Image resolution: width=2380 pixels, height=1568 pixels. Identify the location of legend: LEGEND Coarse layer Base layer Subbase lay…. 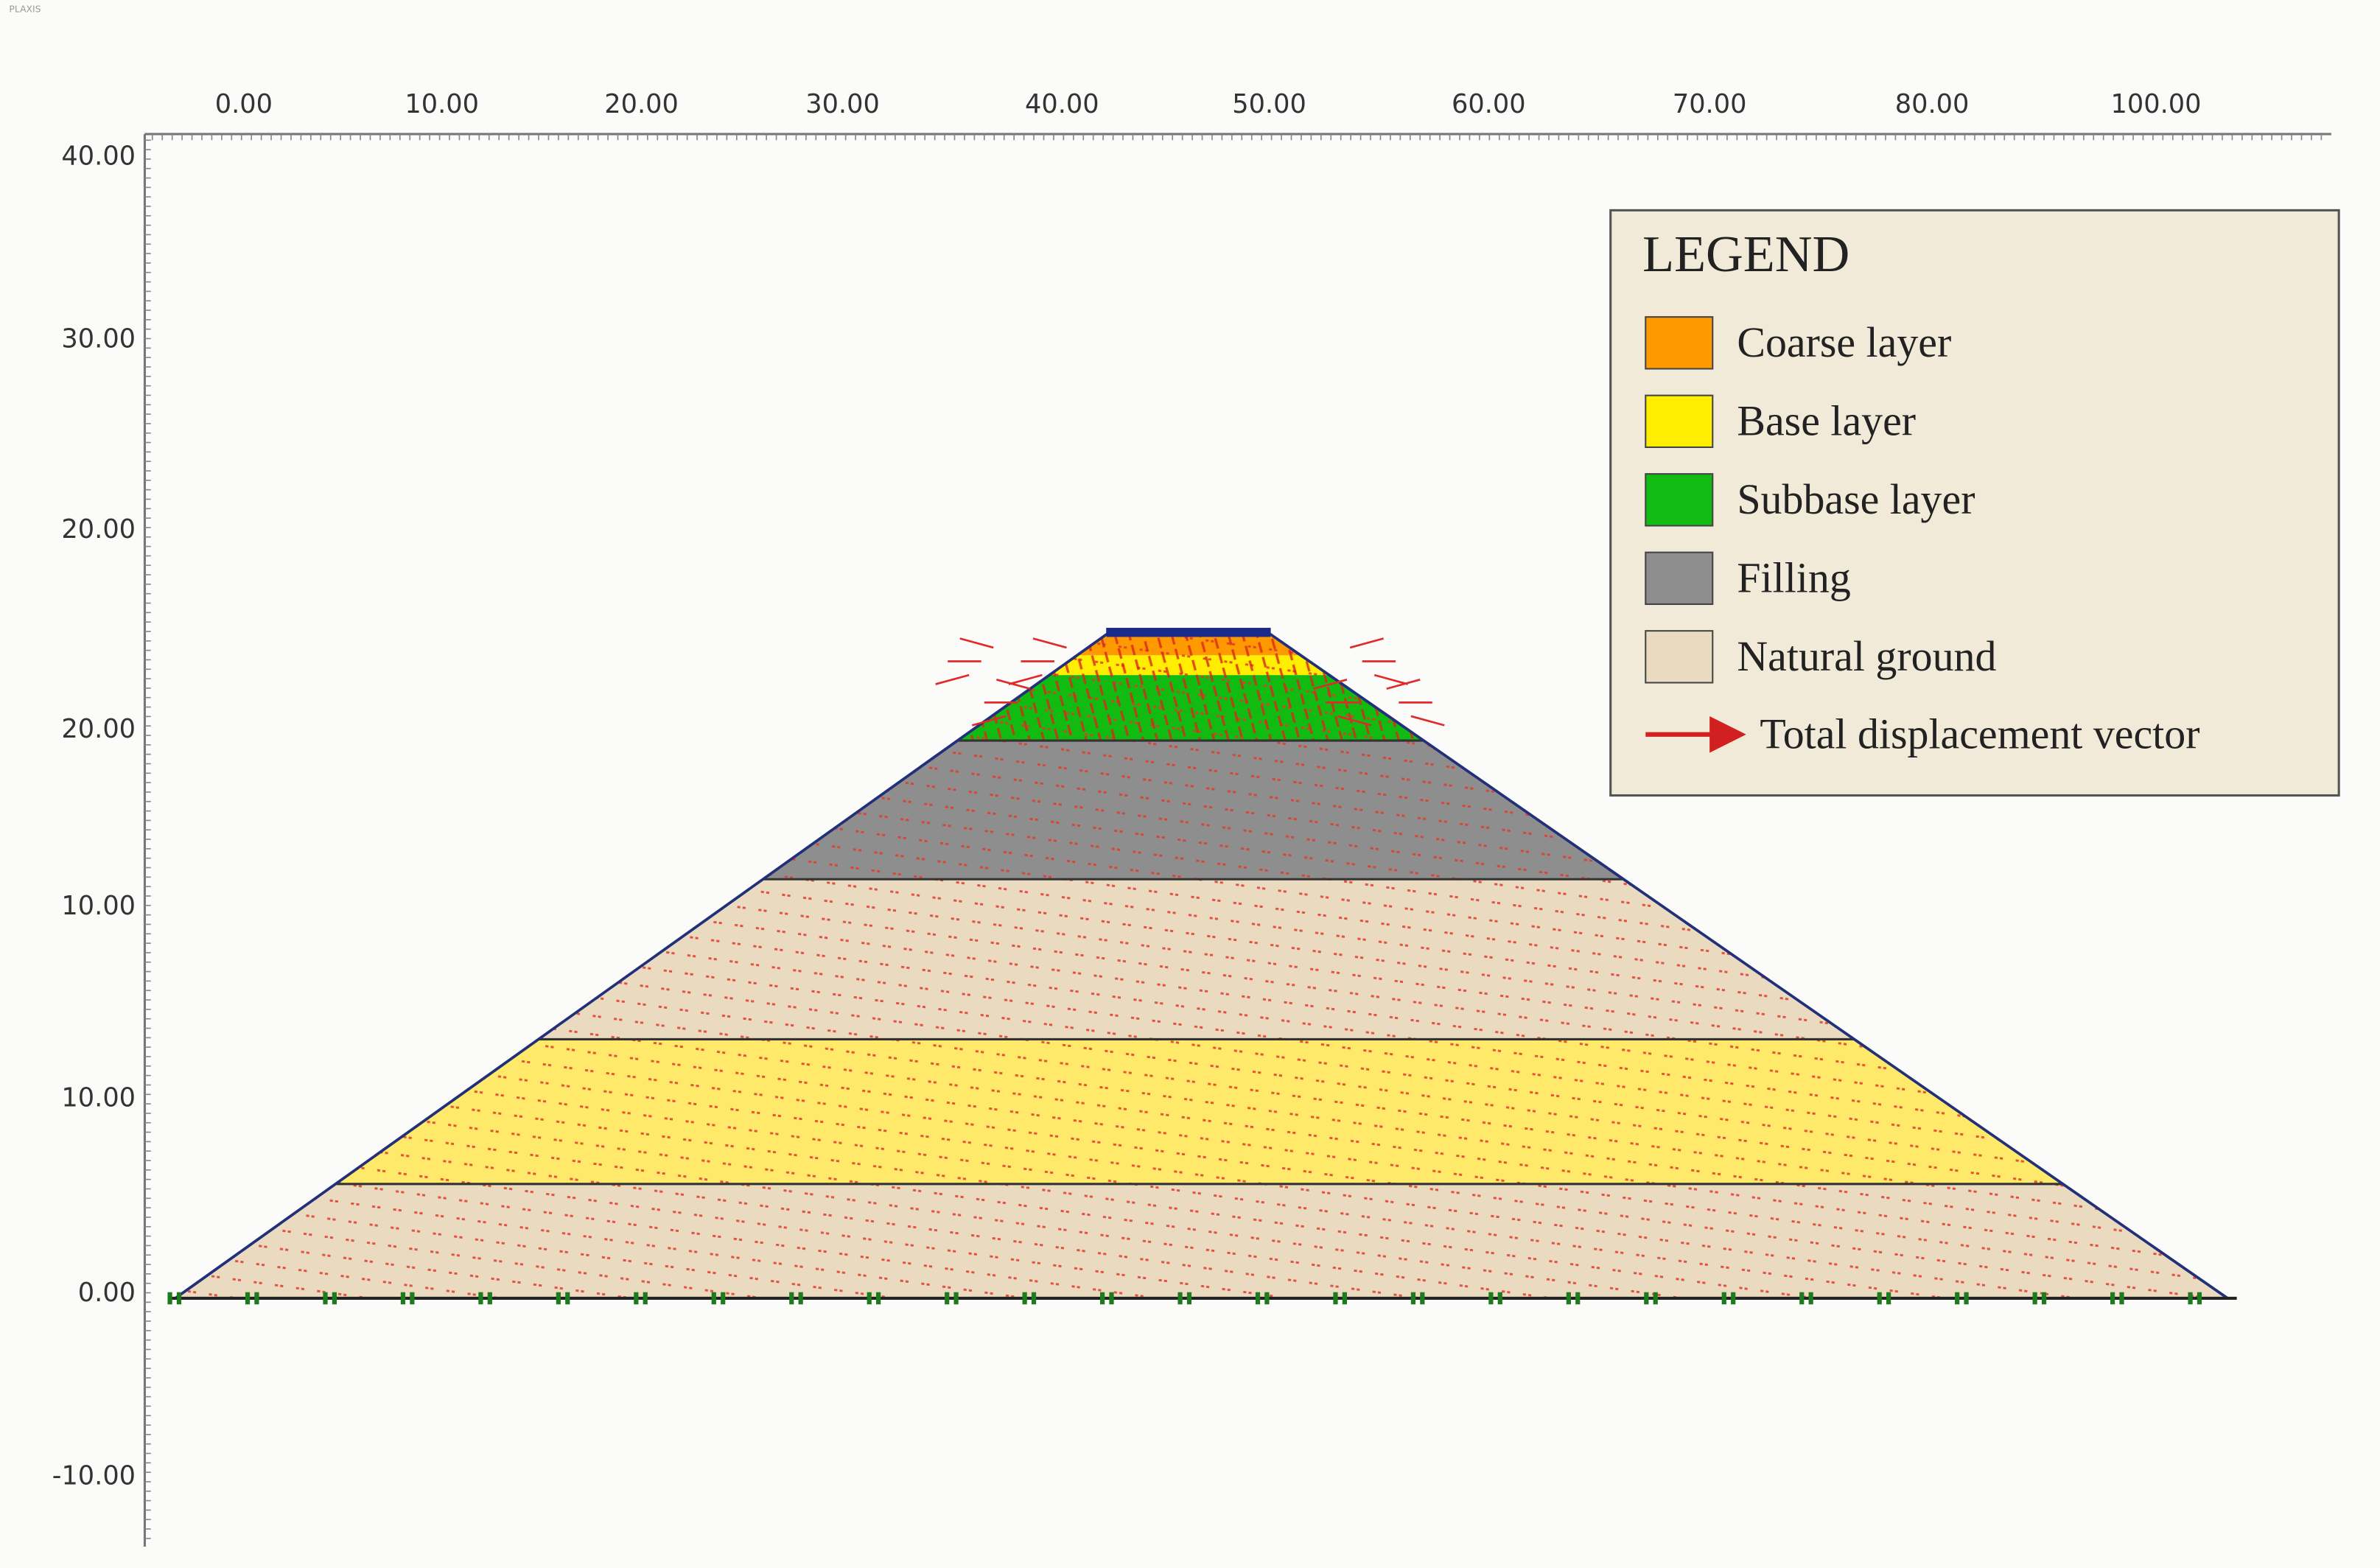
(1974, 503).